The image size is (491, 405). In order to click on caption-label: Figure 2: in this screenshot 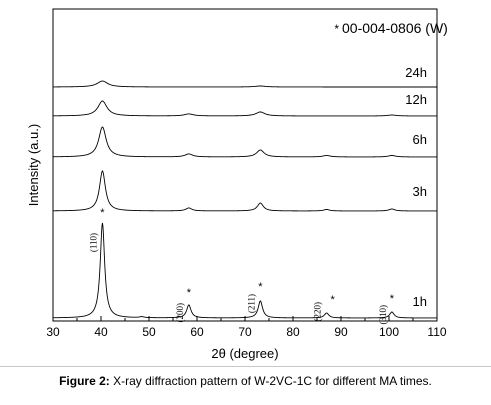, I will do `click(84, 381)`.